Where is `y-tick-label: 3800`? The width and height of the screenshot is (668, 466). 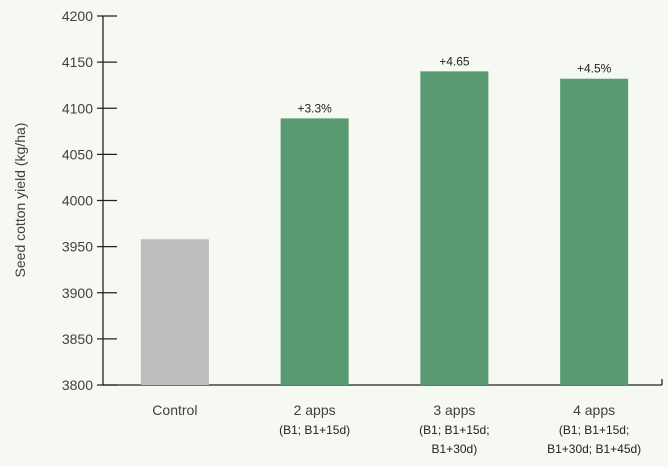
y-tick-label: 3800 is located at coordinates (77, 385).